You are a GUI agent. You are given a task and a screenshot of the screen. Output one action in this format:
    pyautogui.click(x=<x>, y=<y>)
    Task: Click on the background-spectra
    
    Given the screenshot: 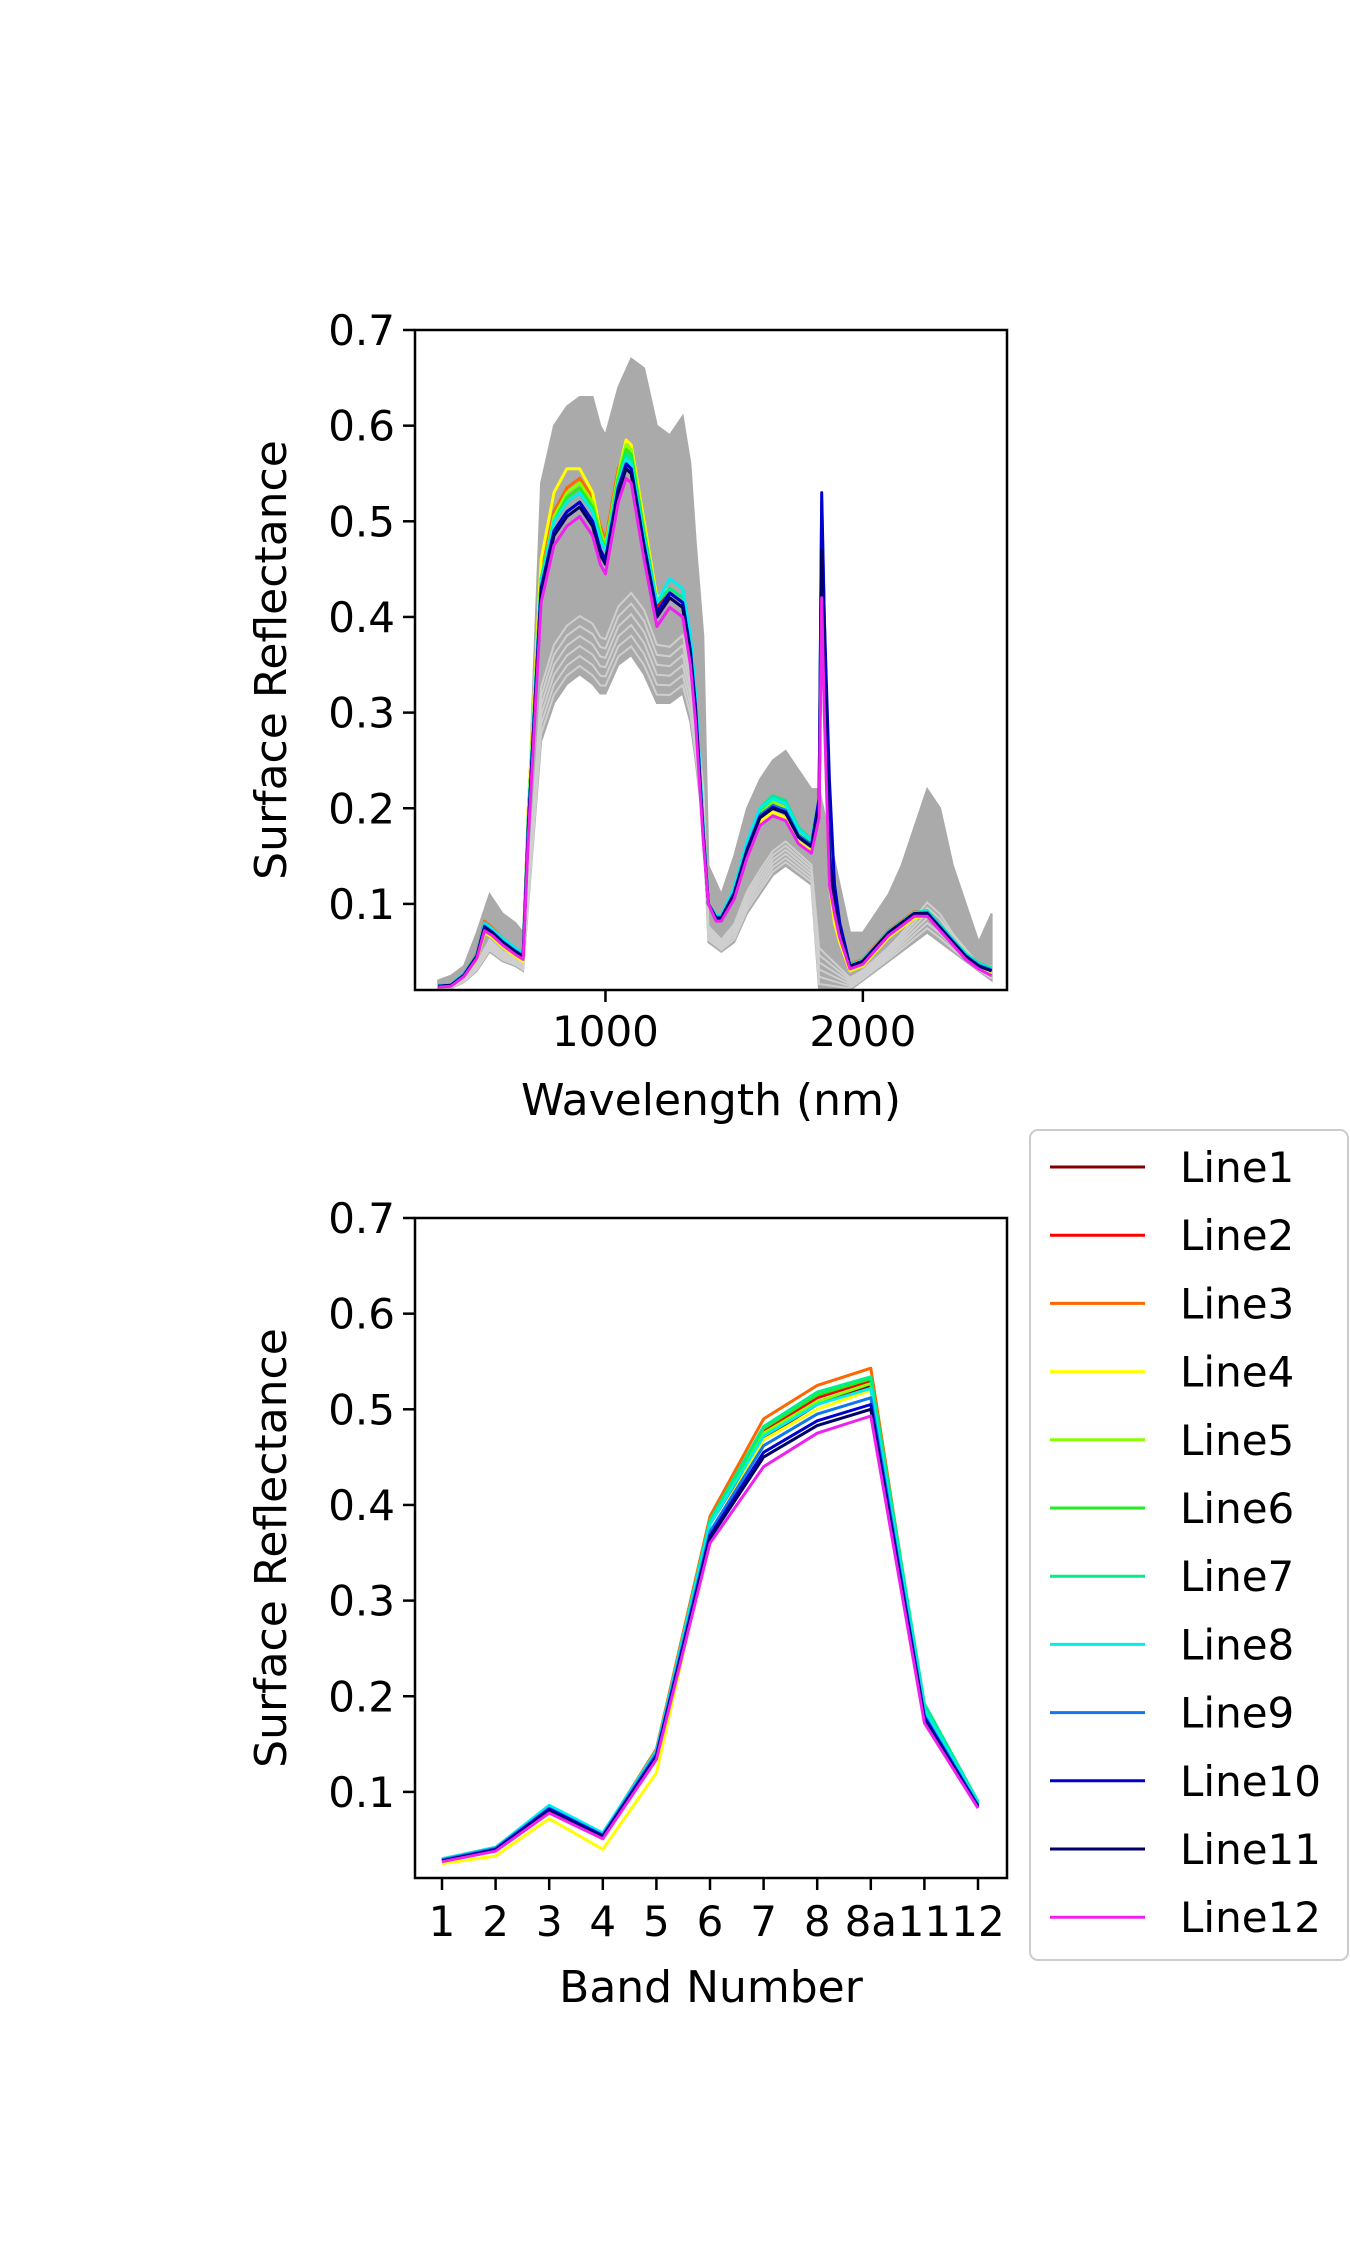 What is the action you would take?
    pyautogui.click(x=715, y=673)
    